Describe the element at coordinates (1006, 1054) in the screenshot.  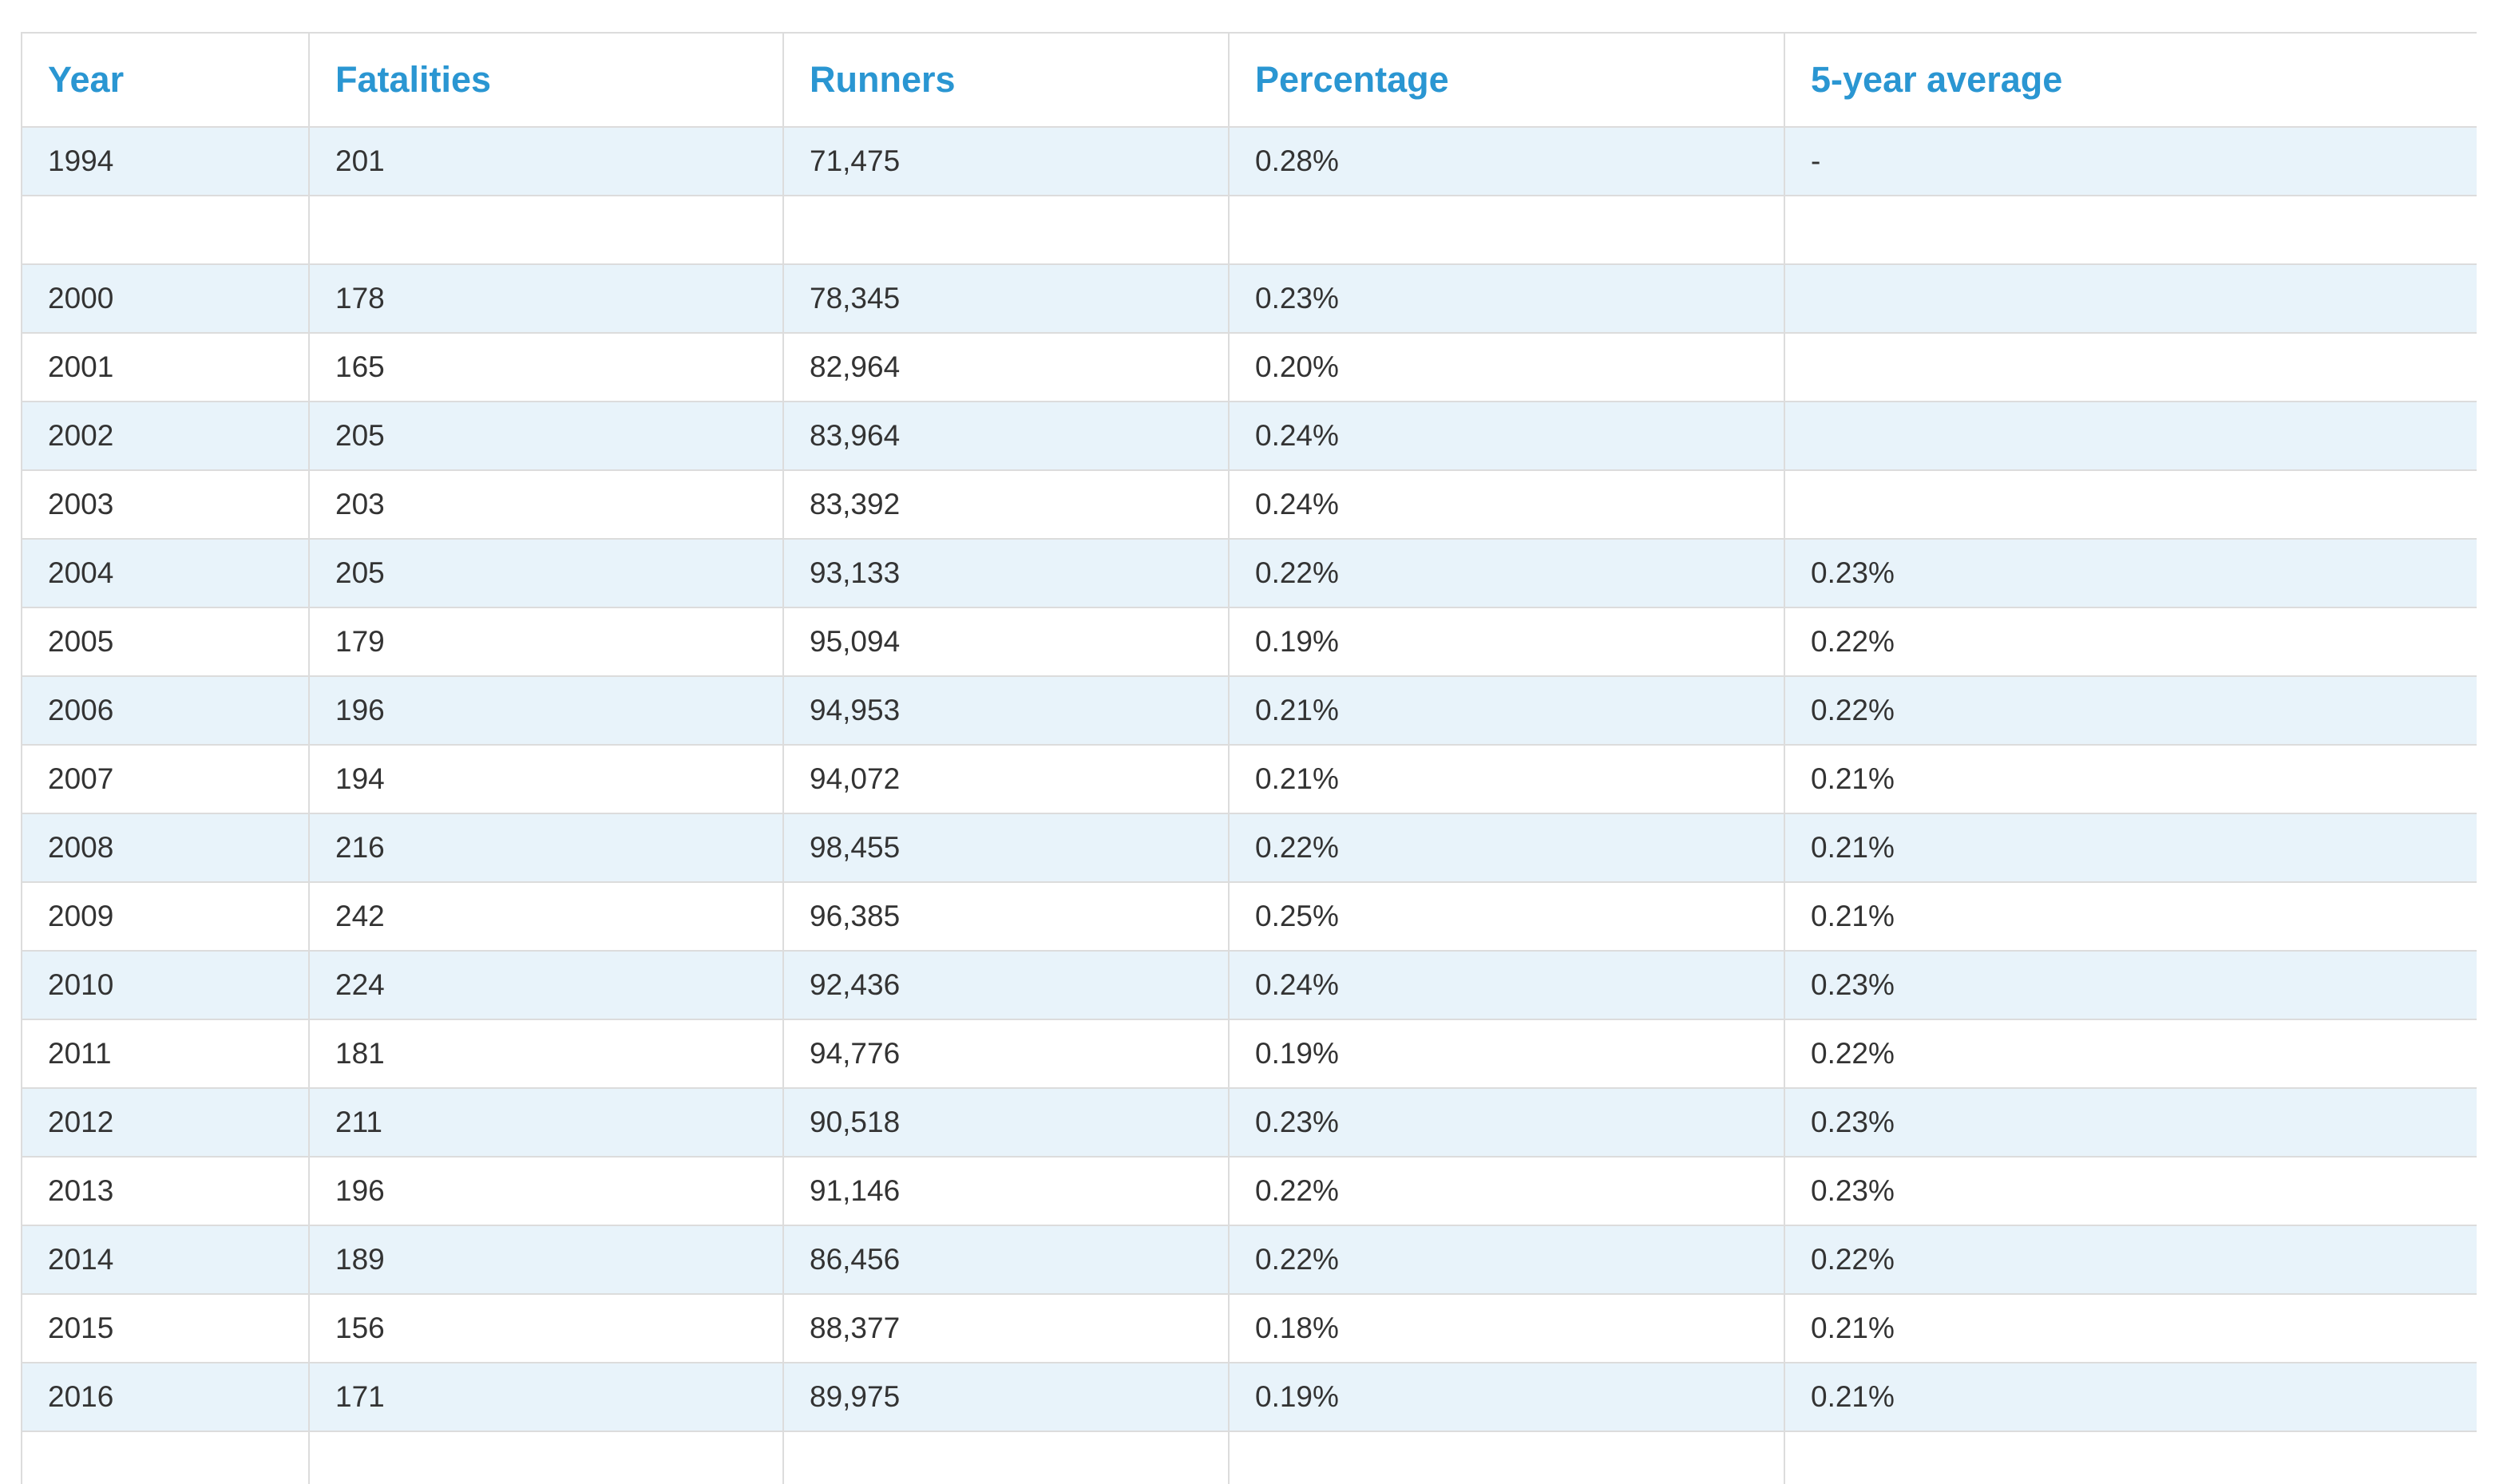
I see `table-cell-runners: 94,776` at that location.